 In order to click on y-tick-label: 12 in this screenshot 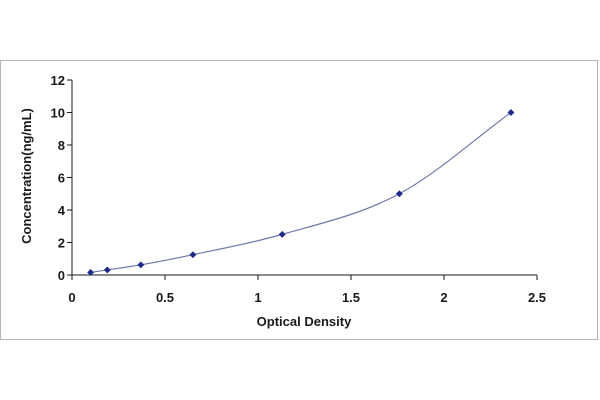, I will do `click(58, 80)`.